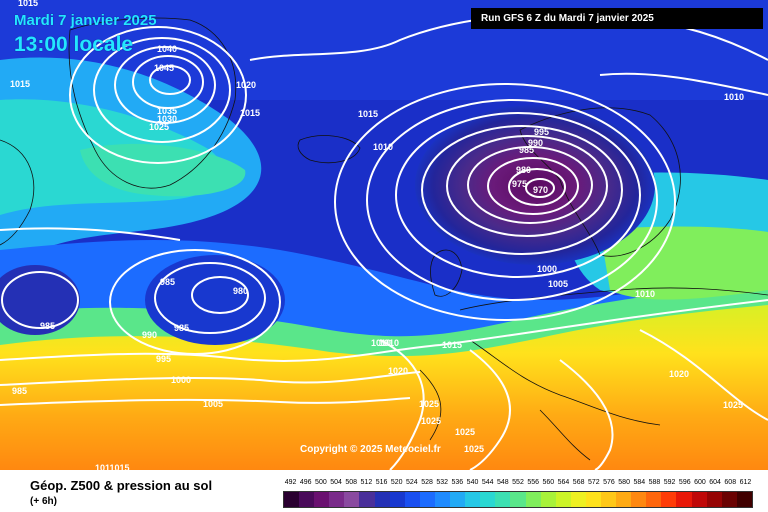  What do you see at coordinates (457, 482) in the screenshot?
I see `color-scale-value: 536` at bounding box center [457, 482].